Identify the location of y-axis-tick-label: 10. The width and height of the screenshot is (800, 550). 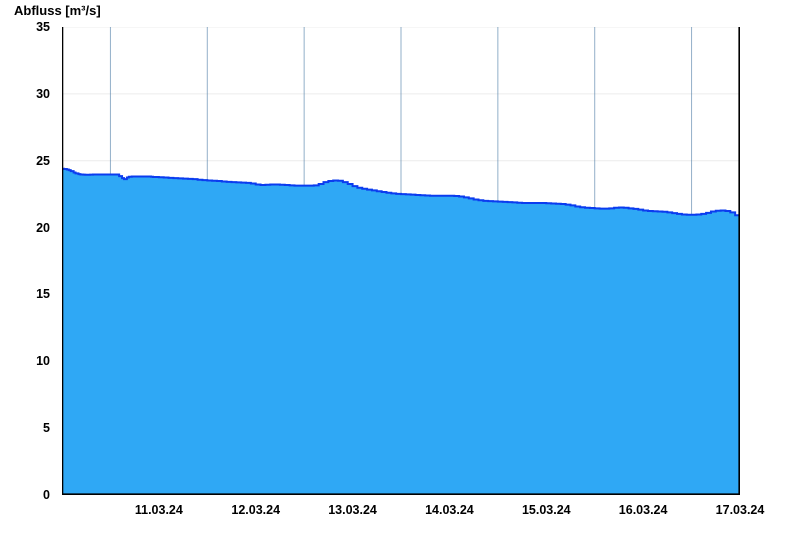
(43, 361).